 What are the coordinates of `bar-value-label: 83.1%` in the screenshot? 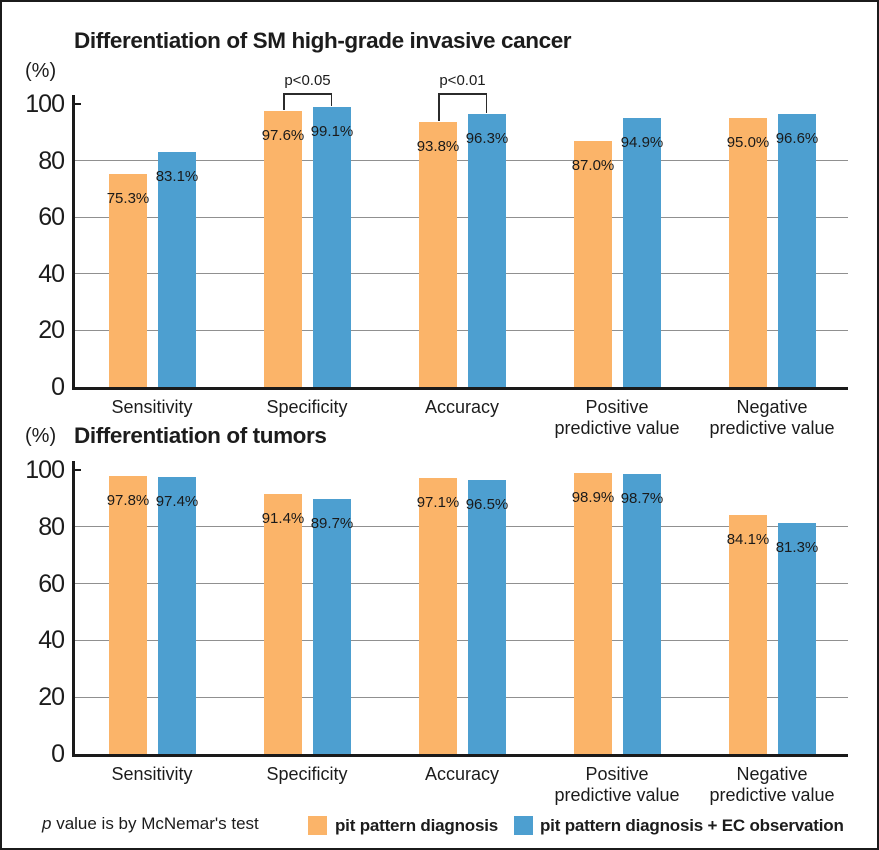 It's located at (177, 176).